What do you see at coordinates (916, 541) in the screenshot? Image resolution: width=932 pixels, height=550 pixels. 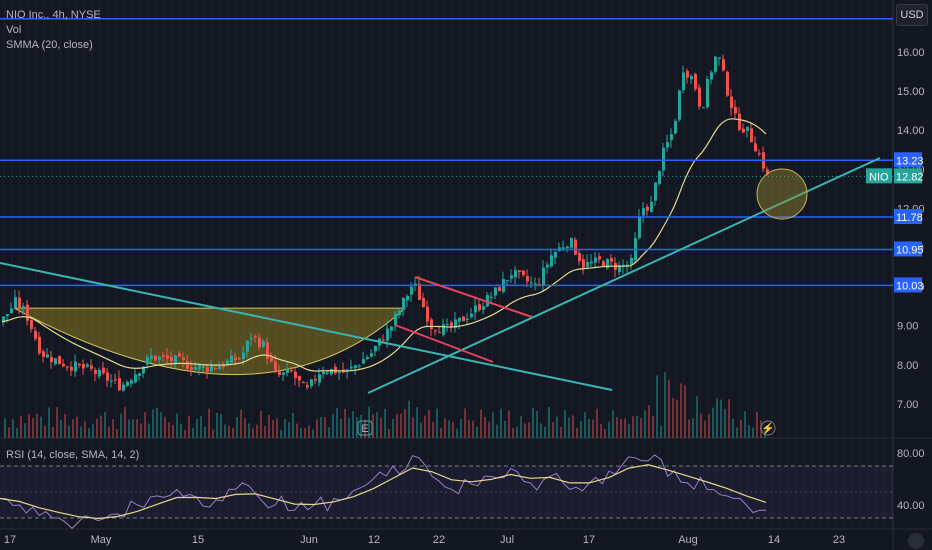 I see `settings-gear-icon` at bounding box center [916, 541].